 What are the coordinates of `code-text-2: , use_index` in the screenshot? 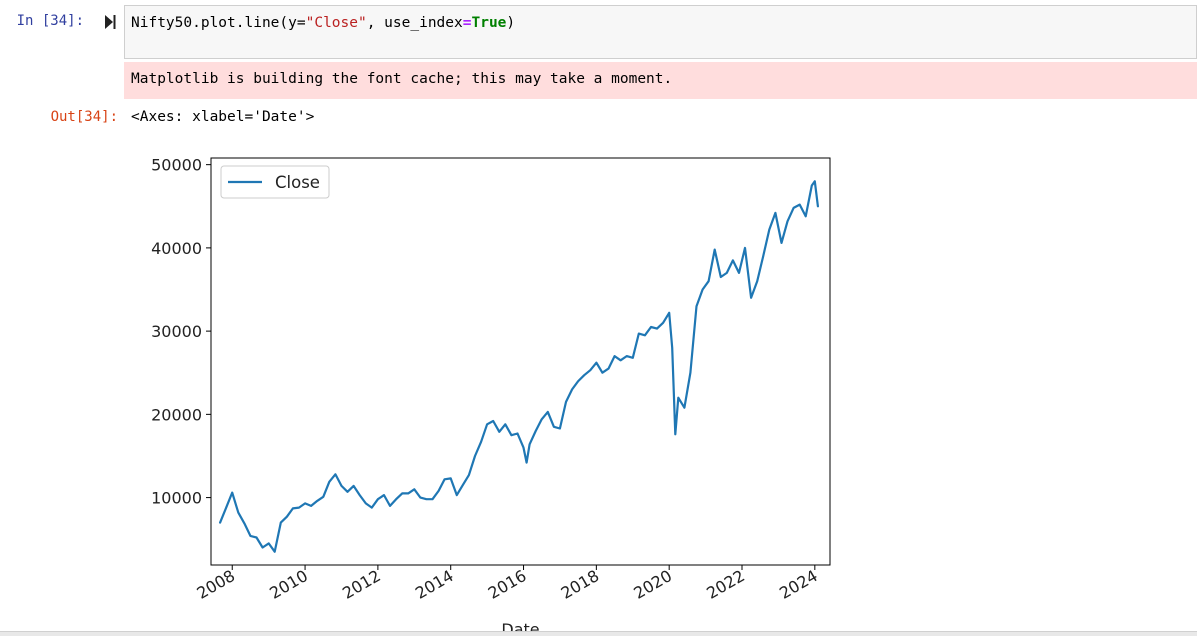 It's located at (414, 23).